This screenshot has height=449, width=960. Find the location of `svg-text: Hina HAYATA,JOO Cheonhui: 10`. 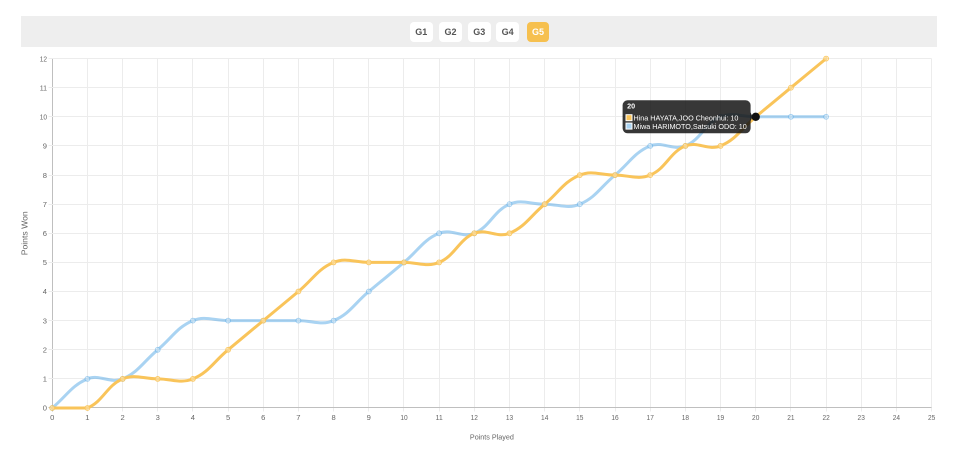

svg-text: Hina HAYATA,JOO Cheonhui: 10 is located at coordinates (686, 118).